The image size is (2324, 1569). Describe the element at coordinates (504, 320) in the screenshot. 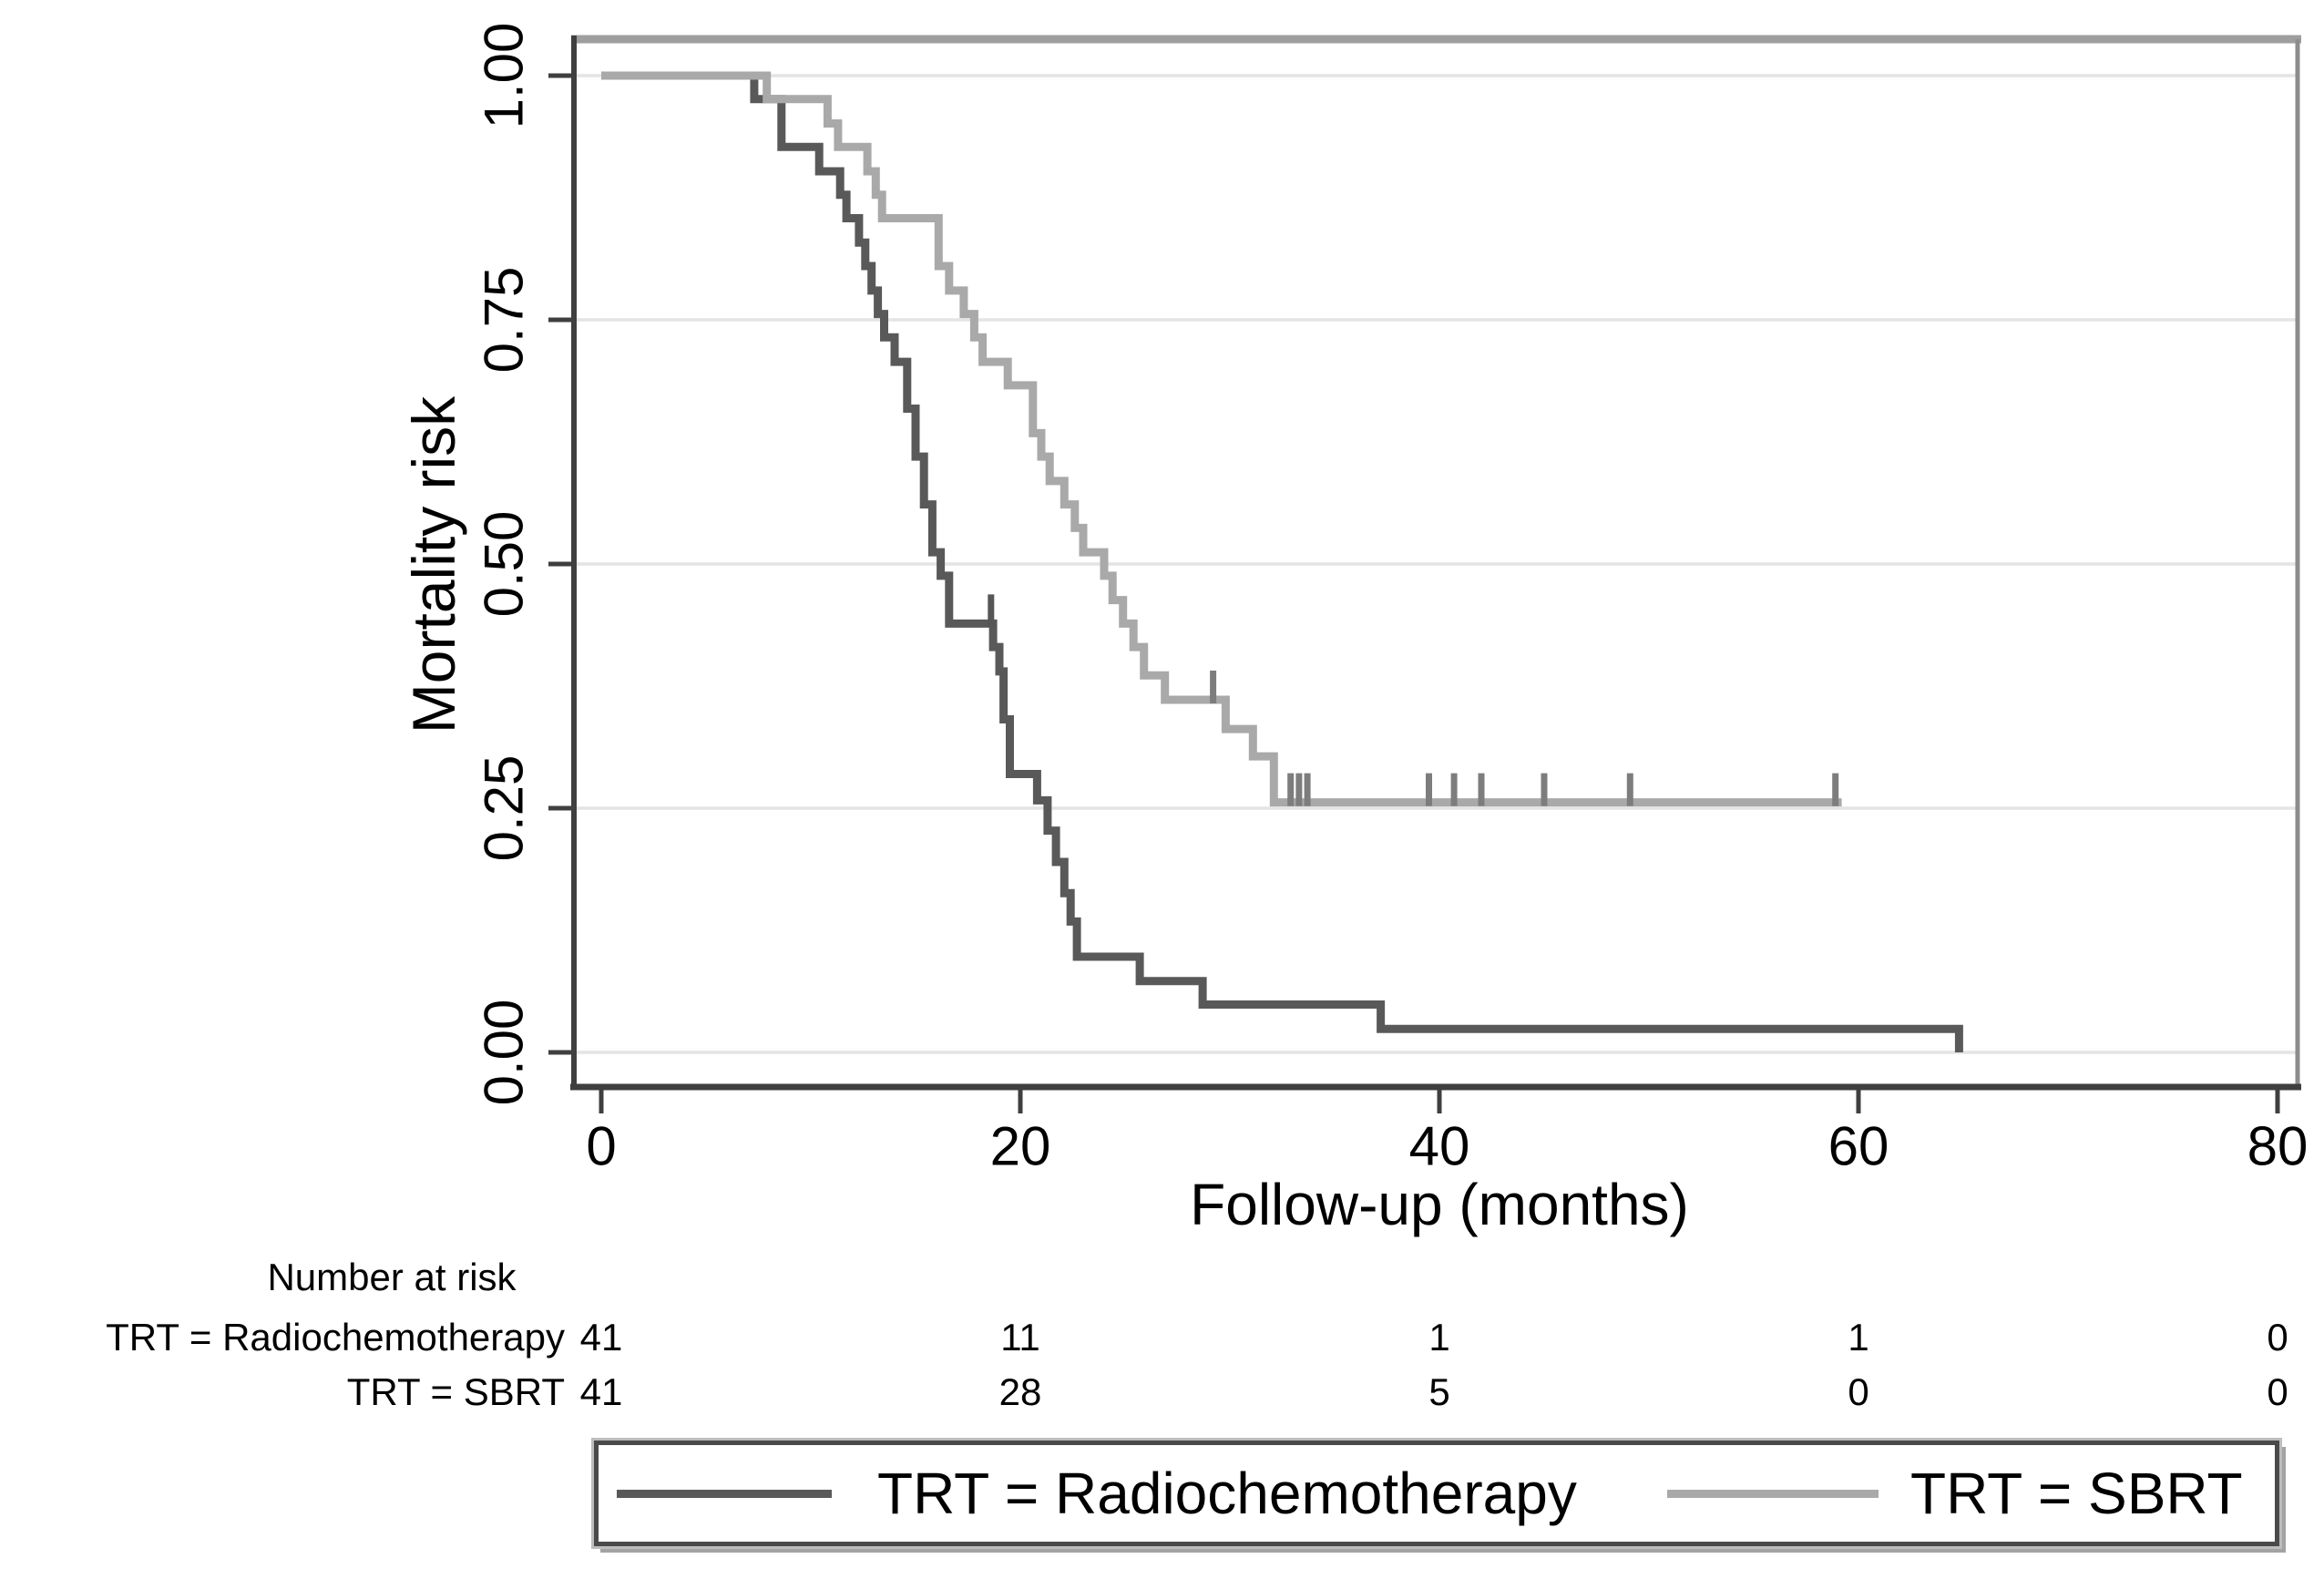

I see `y-tick-label: 0.75` at that location.